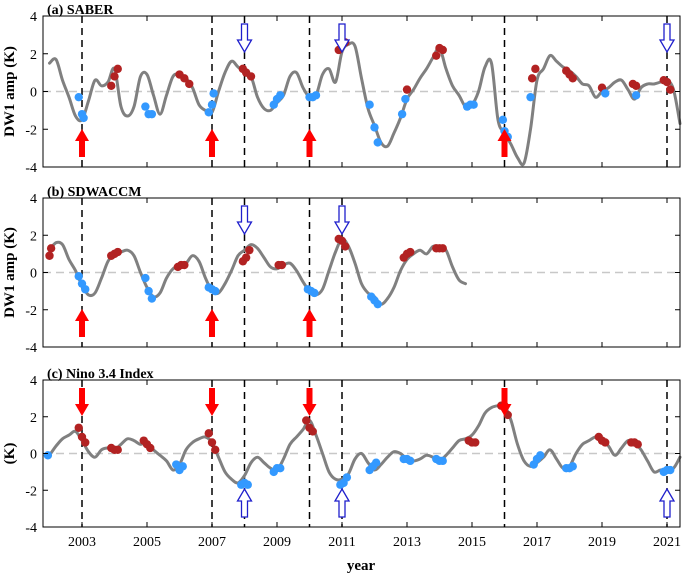  What do you see at coordinates (341, 542) in the screenshot?
I see `x-tick-label: 2011` at bounding box center [341, 542].